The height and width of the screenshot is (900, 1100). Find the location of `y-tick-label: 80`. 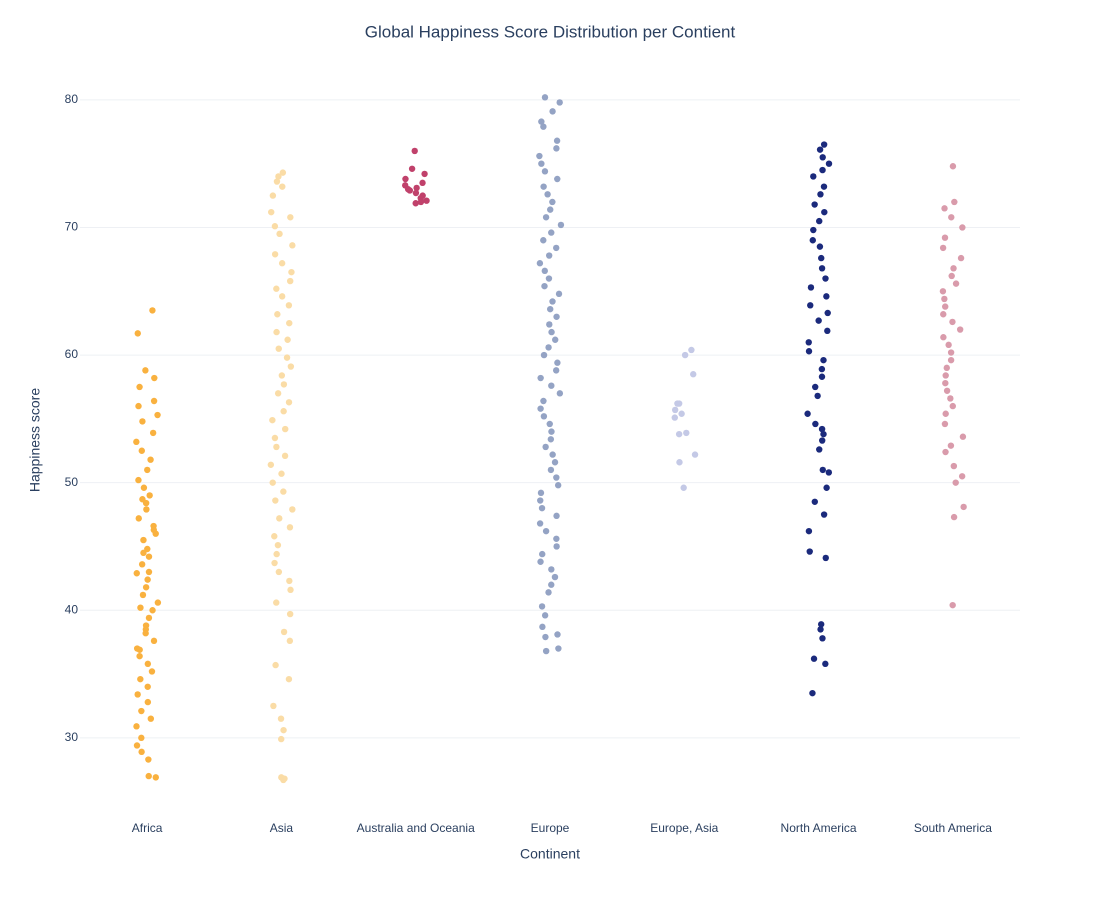

y-tick-label: 80 is located at coordinates (72, 99).